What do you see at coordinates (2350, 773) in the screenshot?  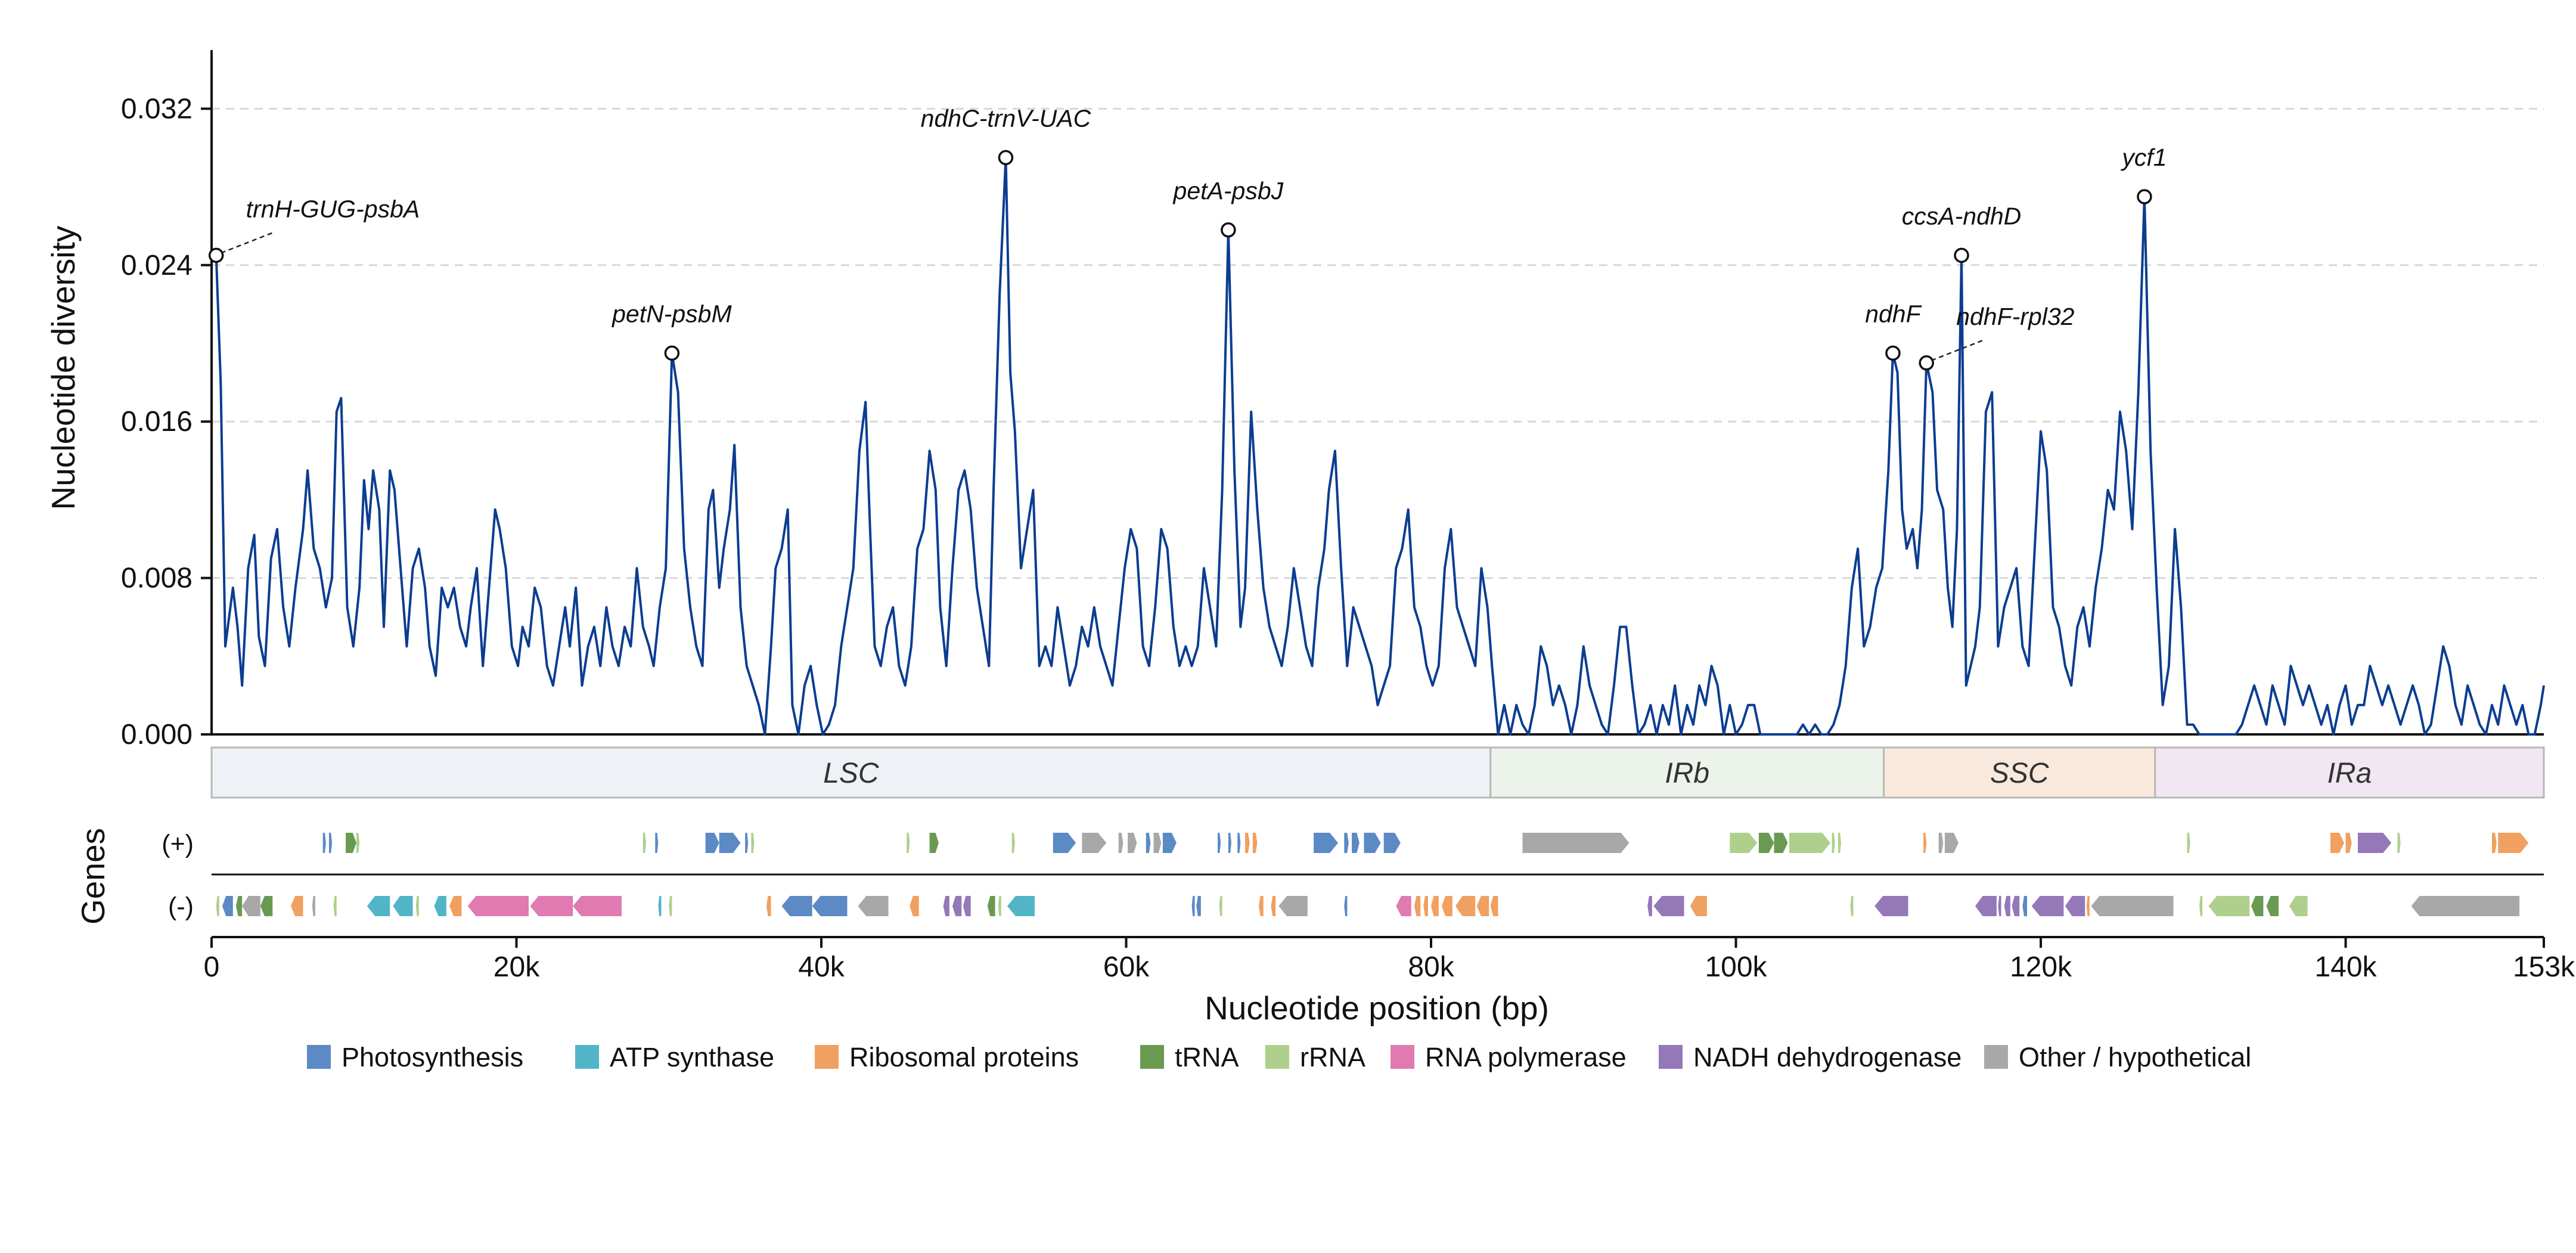 I see `region-label: IRa` at bounding box center [2350, 773].